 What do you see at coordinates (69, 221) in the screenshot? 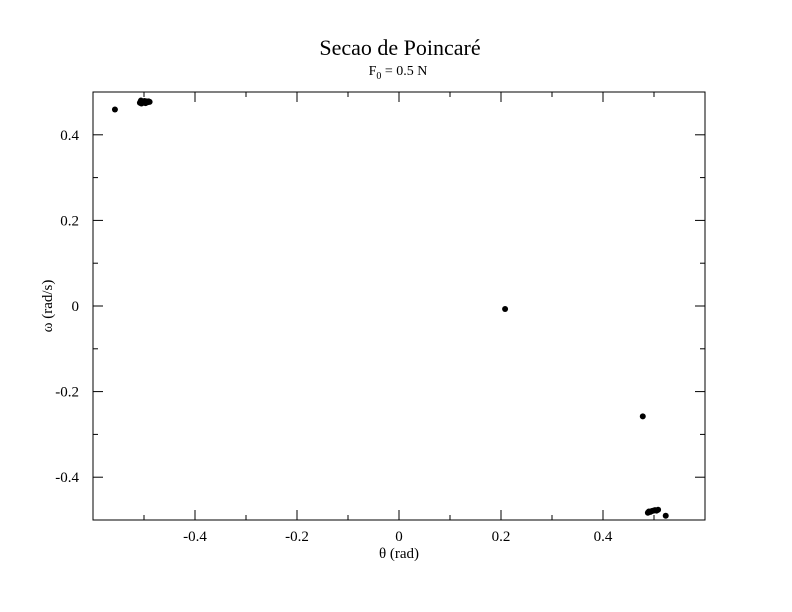
I see `y-tick-label: 0.2` at bounding box center [69, 221].